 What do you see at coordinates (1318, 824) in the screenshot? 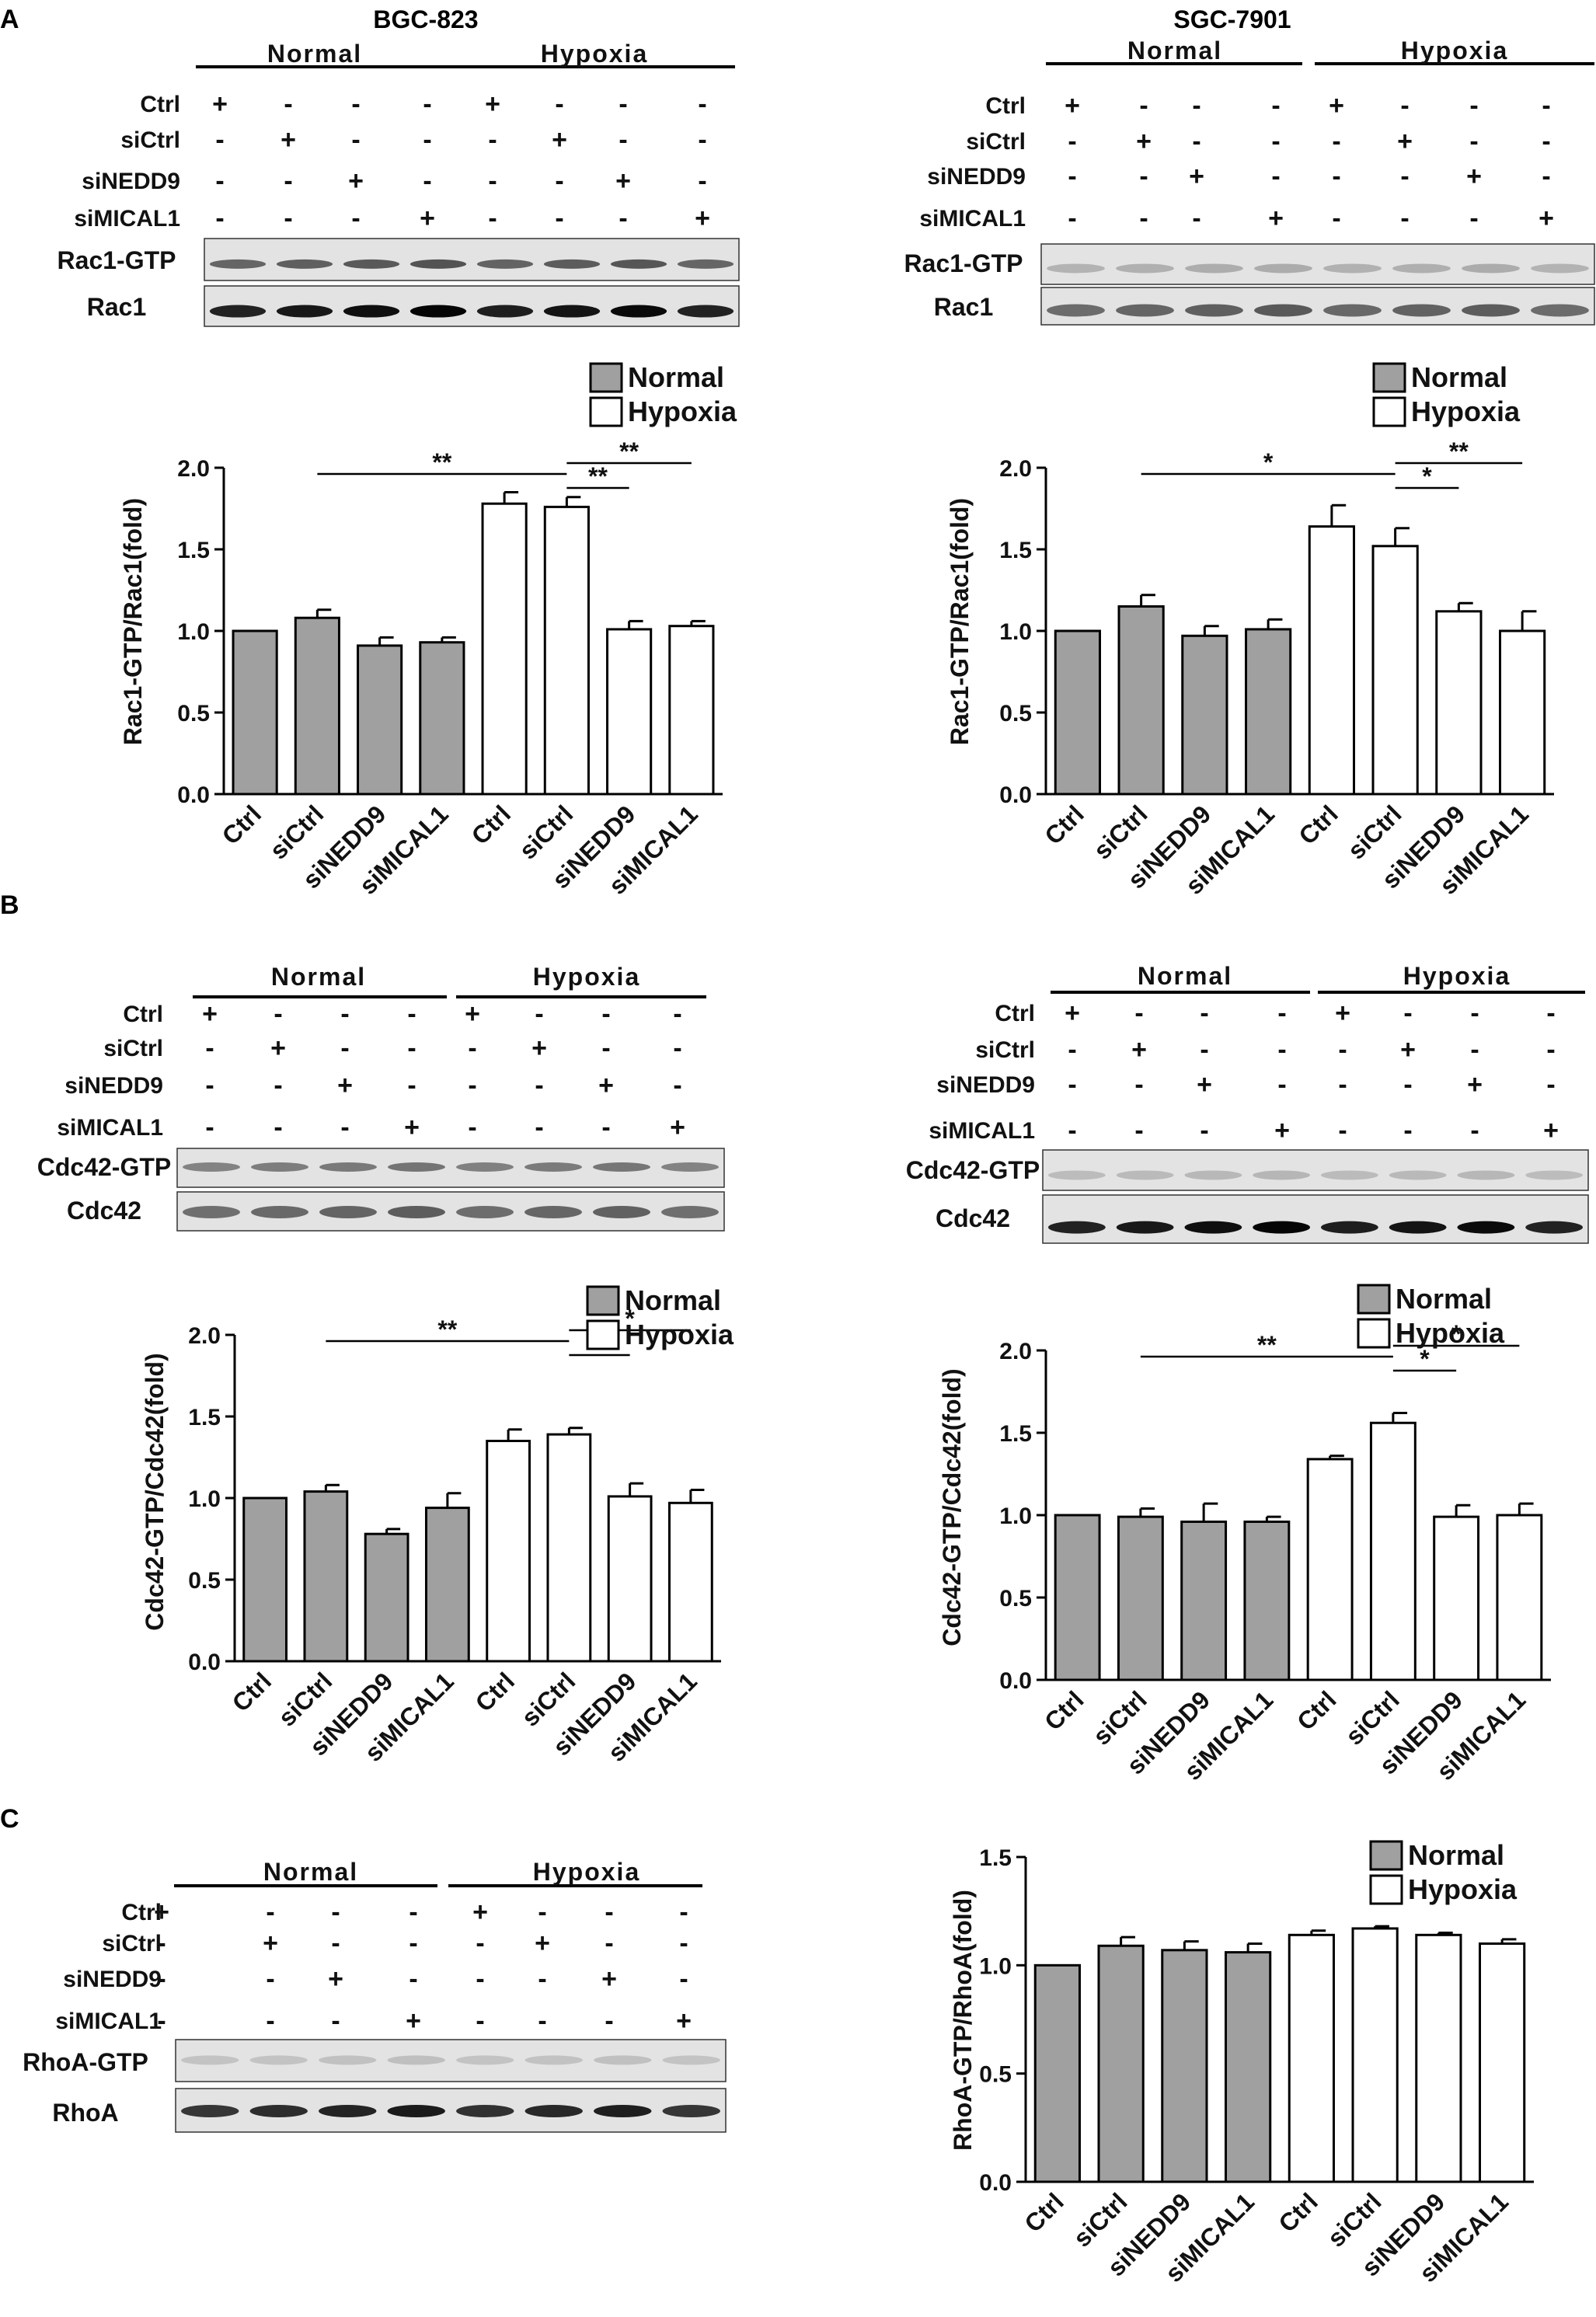
I see `x-tick-label: Ctrl` at bounding box center [1318, 824].